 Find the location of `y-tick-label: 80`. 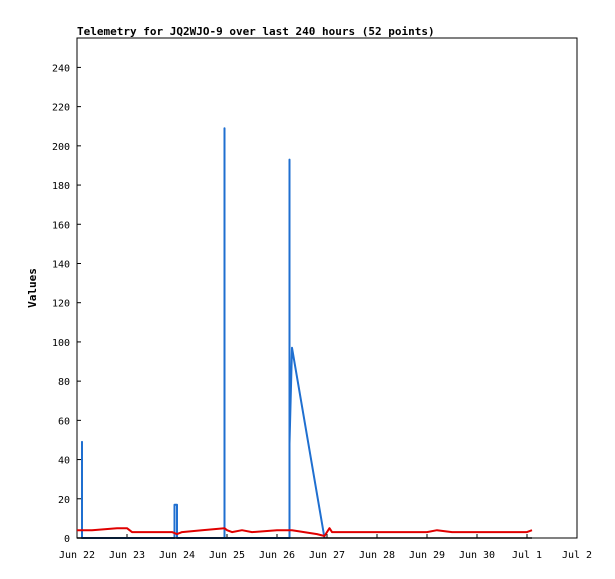

y-tick-label: 80 is located at coordinates (64, 382).